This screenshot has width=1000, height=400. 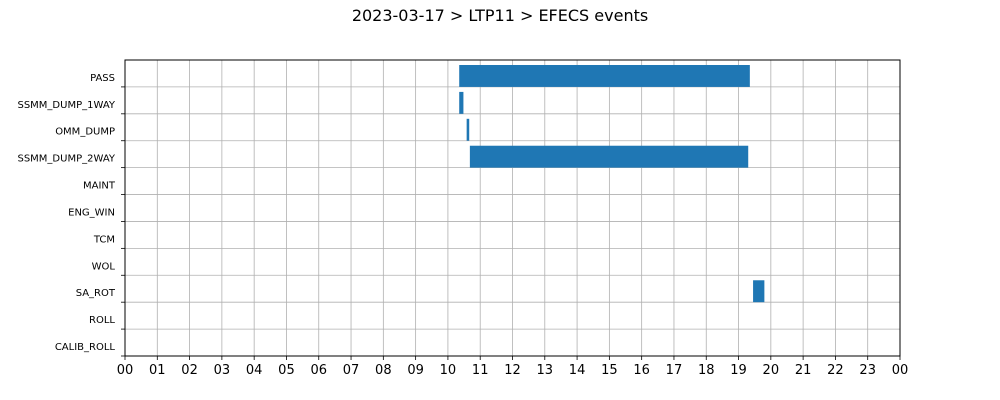 I want to click on x-tick-label: 19, so click(x=738, y=370).